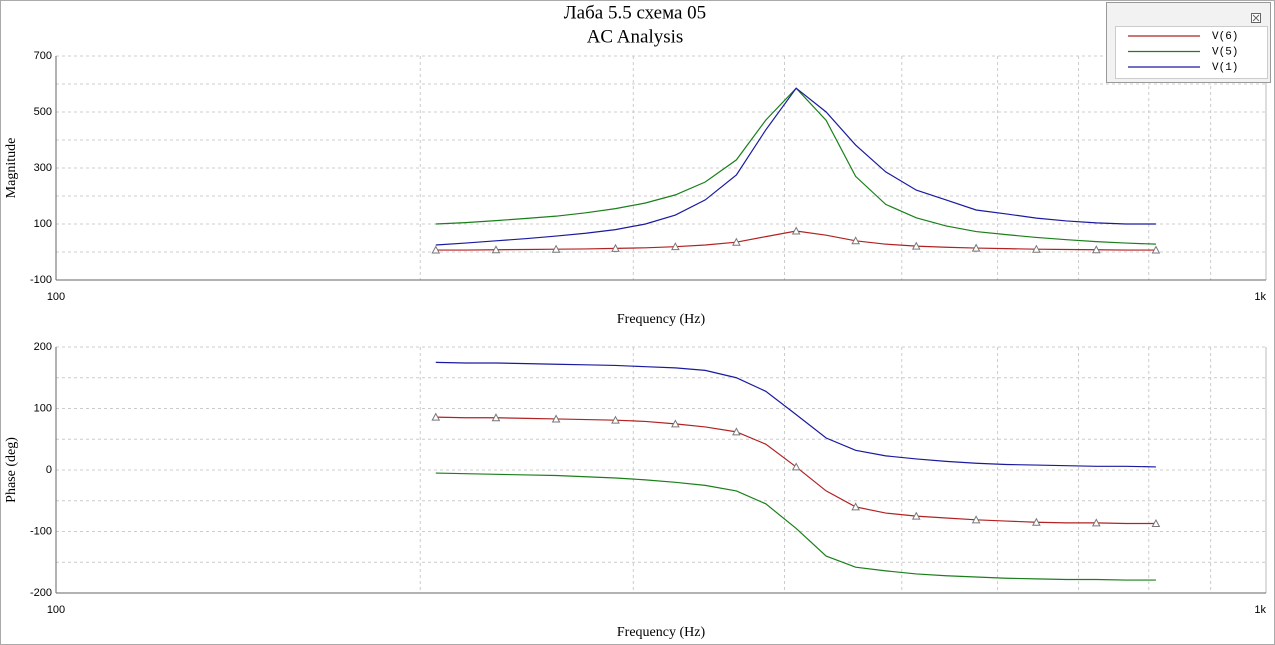 Image resolution: width=1275 pixels, height=645 pixels. What do you see at coordinates (1191, 52) in the screenshot?
I see `legend-body` at bounding box center [1191, 52].